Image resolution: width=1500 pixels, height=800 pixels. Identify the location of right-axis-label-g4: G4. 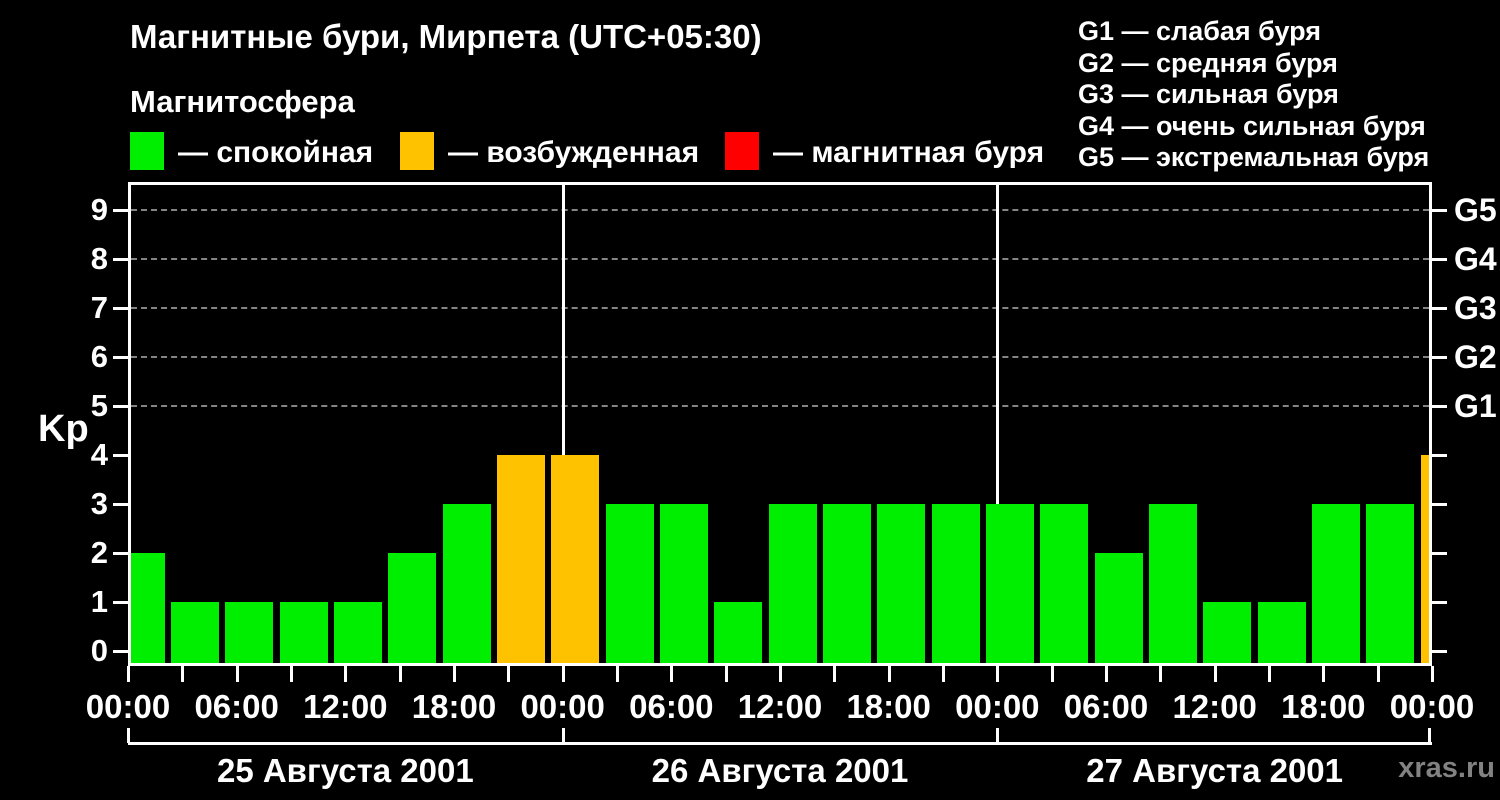
(1475, 259).